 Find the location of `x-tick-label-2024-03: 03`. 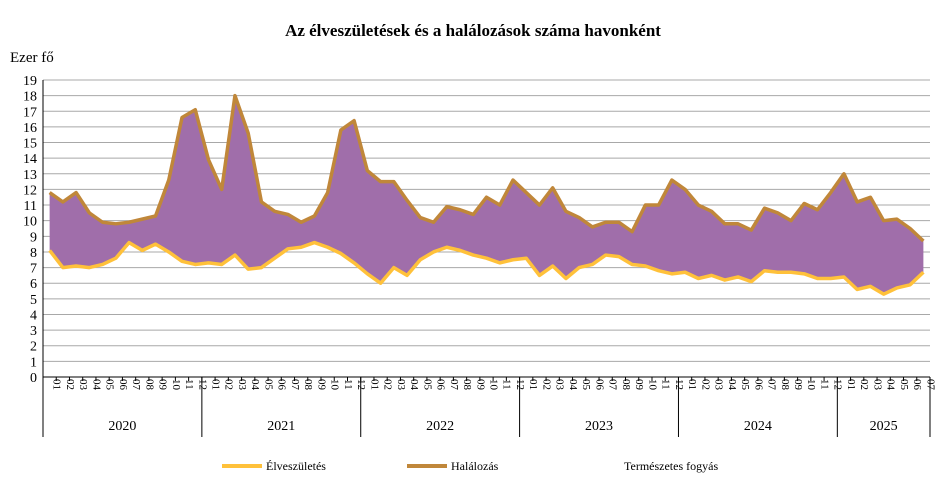

x-tick-label-2024-03: 03 is located at coordinates (719, 385).